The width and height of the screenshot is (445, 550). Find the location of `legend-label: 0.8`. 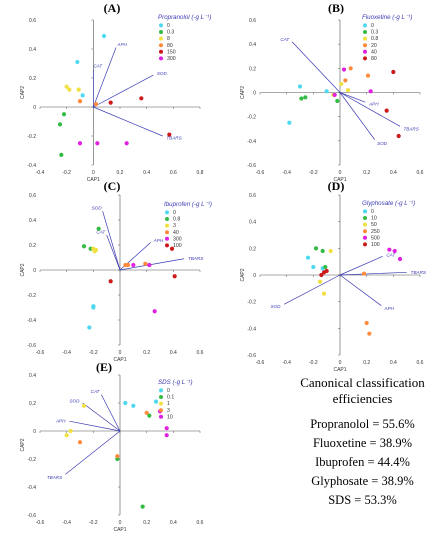

legend-label: 0.8 is located at coordinates (176, 220).